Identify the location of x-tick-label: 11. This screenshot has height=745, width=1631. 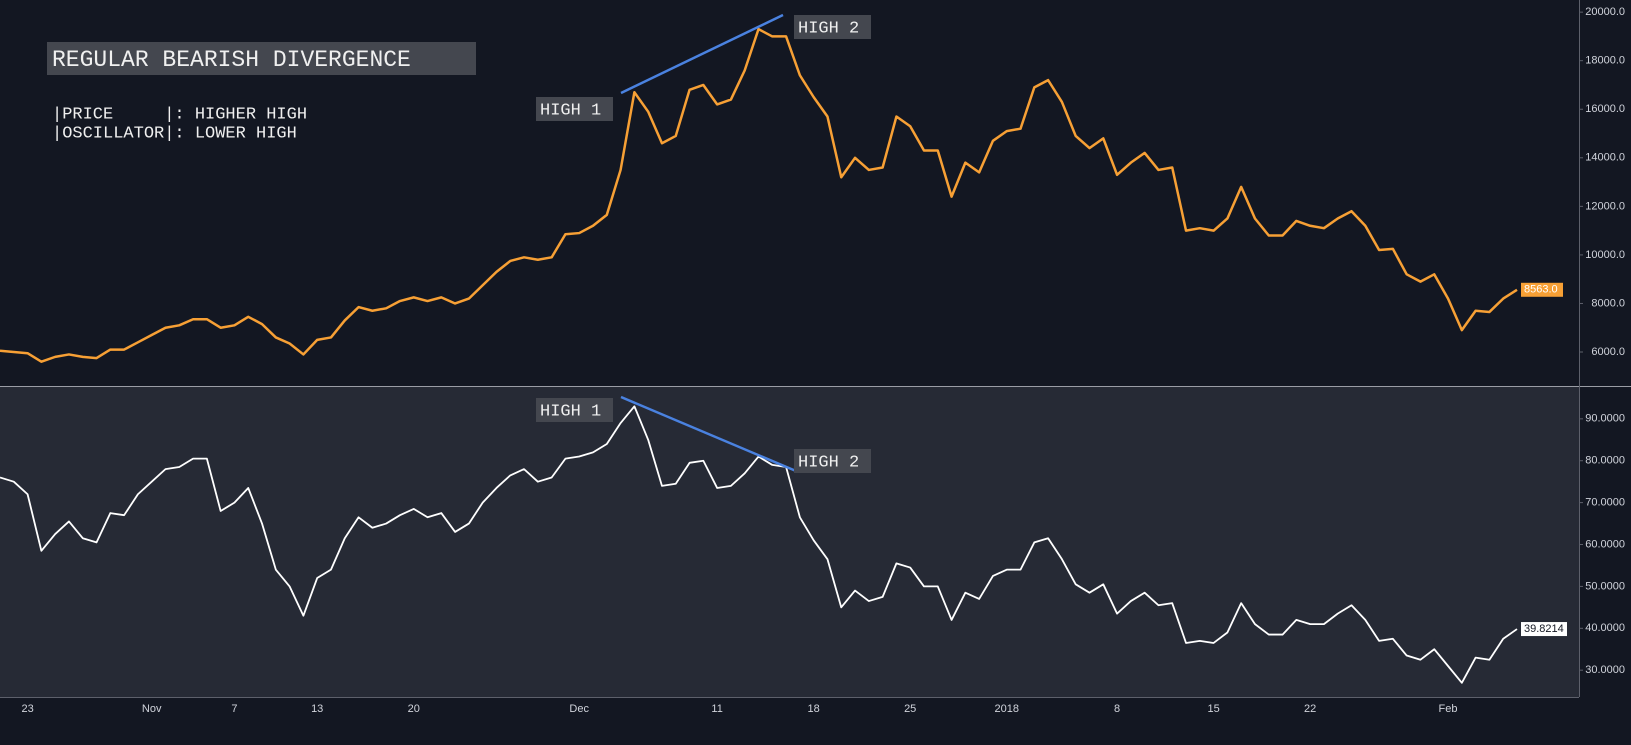
(716, 709).